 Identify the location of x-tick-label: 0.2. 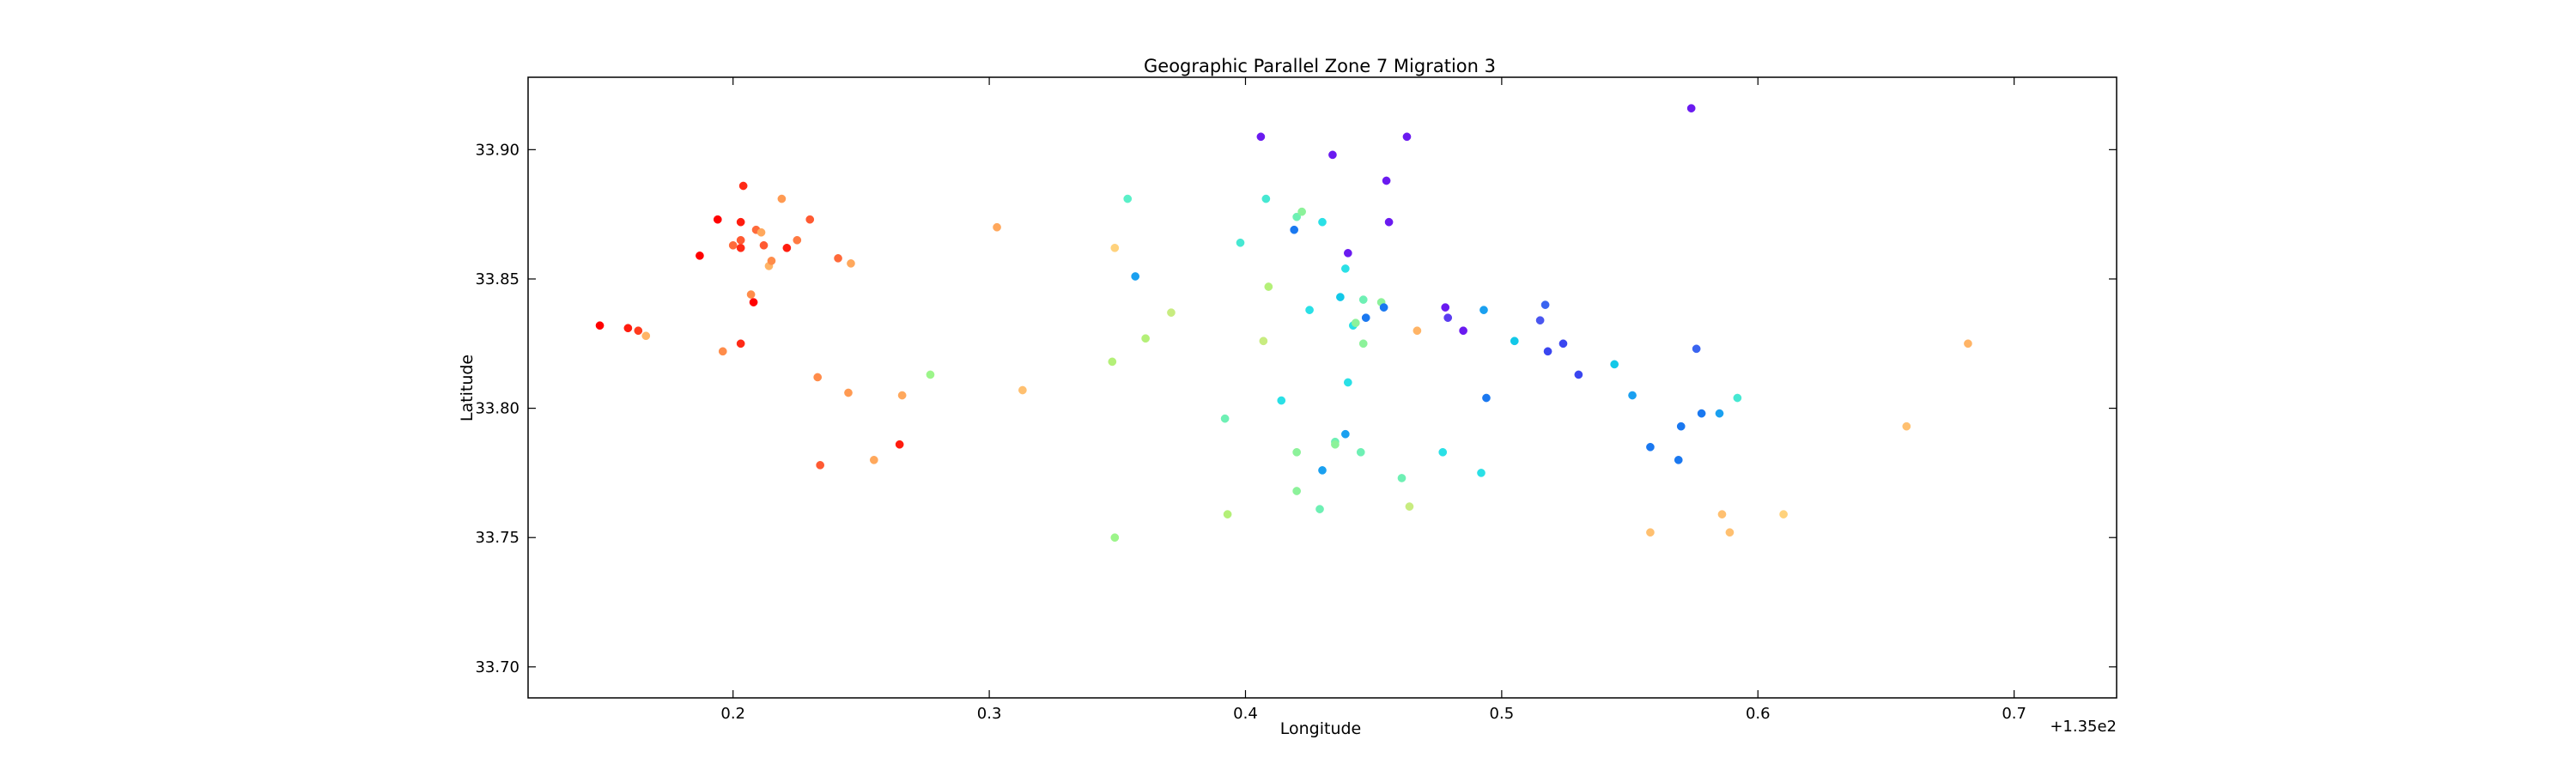
(733, 714).